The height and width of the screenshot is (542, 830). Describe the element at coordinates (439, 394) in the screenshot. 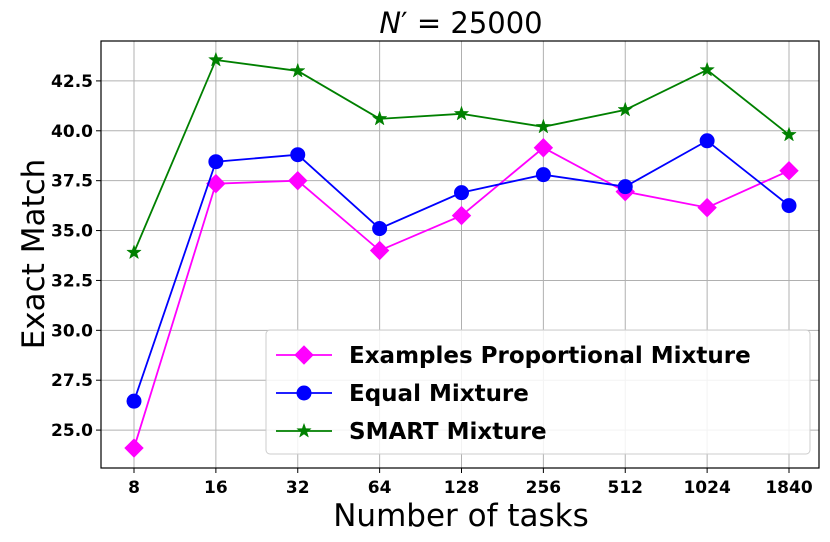

I see `legend-label-equal-mixture: Equal Mixture` at that location.